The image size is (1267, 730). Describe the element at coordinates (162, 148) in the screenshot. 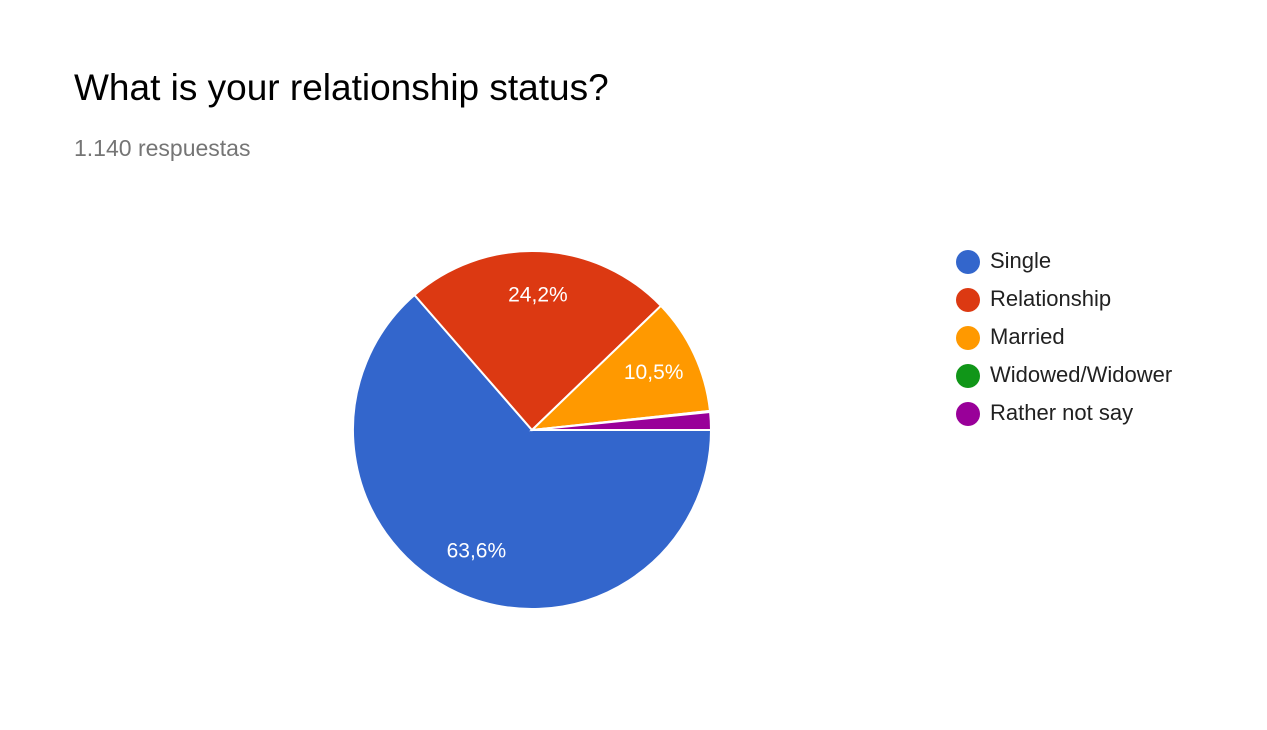

I see `chart-subtitle: 1.140 respuestas` at that location.